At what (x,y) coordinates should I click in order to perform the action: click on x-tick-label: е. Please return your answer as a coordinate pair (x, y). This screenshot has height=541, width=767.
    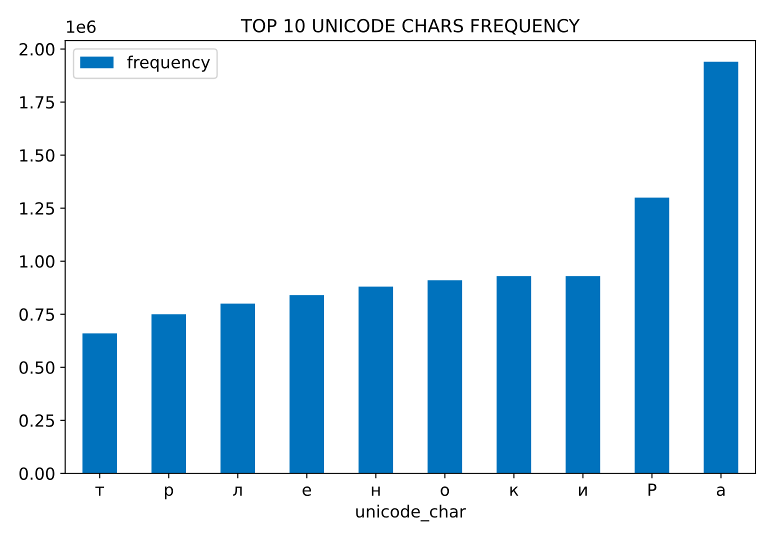
    Looking at the image, I should click on (307, 491).